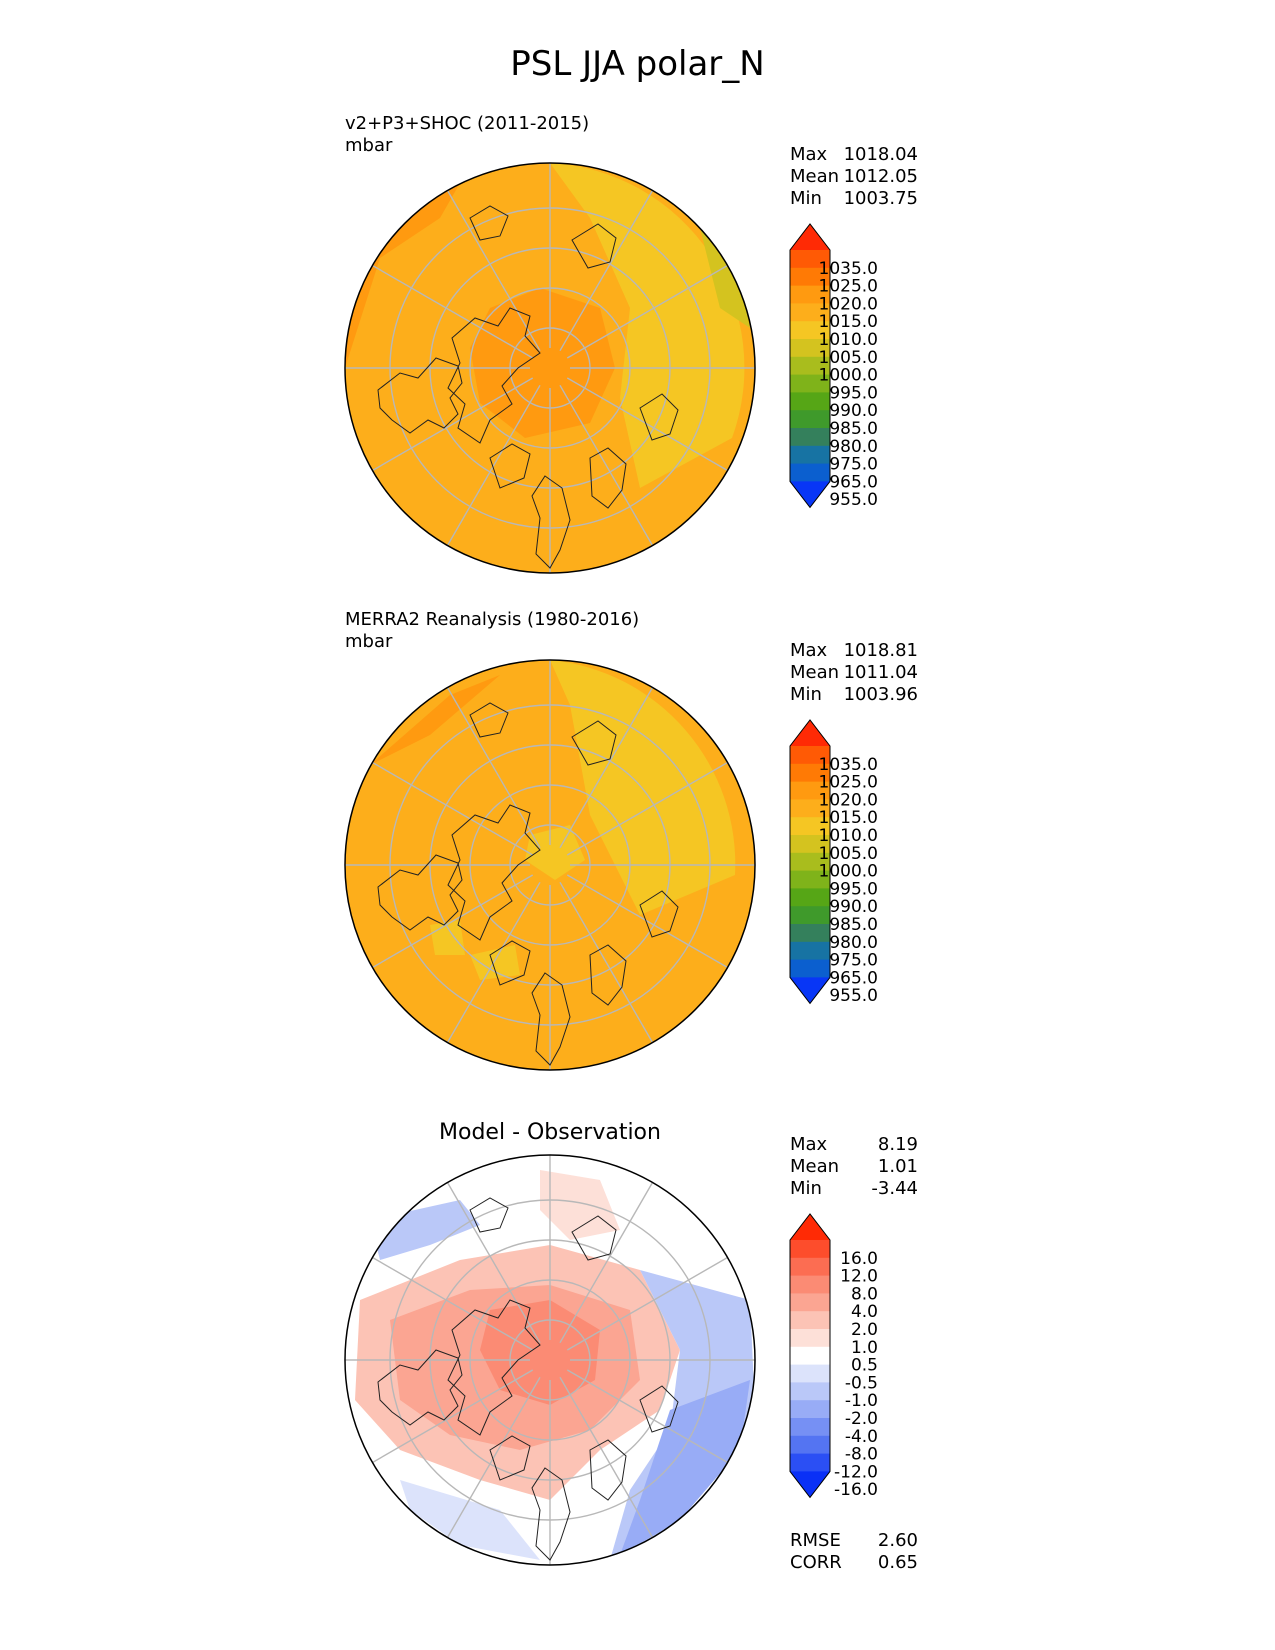  What do you see at coordinates (859, 1259) in the screenshot?
I see `panel3-colorbar-tick-label-0: 16.0` at bounding box center [859, 1259].